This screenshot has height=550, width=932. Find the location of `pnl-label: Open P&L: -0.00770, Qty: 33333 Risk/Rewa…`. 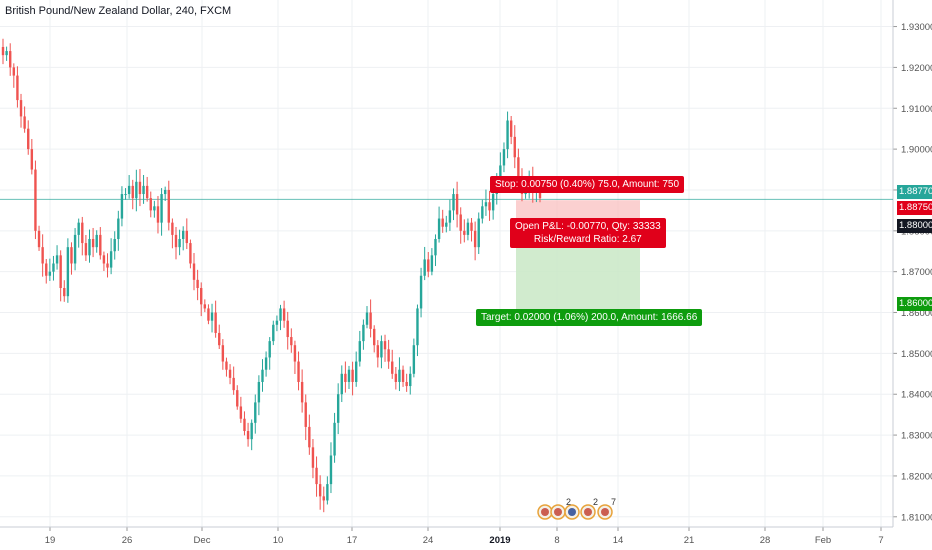

pnl-label: Open P&L: -0.00770, Qty: 33333 Risk/Rewa… is located at coordinates (588, 233).